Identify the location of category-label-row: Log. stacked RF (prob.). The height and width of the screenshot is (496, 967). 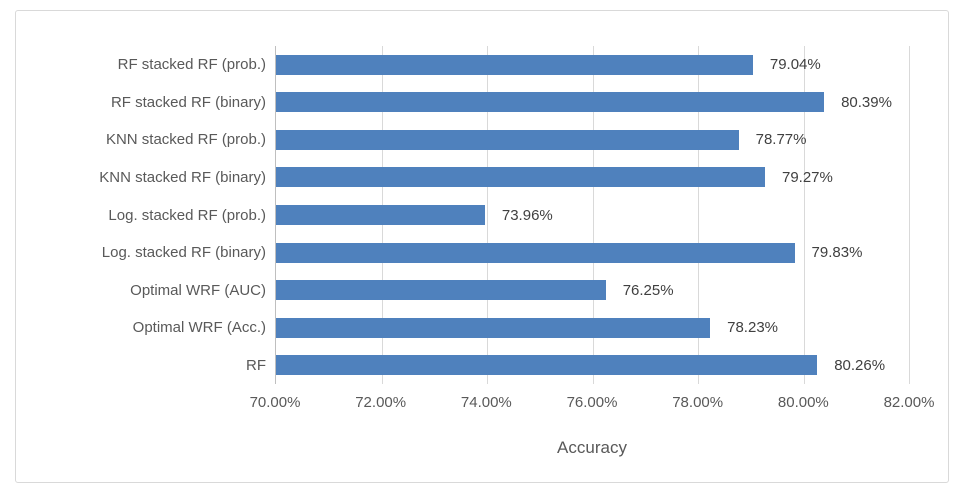
(151, 215).